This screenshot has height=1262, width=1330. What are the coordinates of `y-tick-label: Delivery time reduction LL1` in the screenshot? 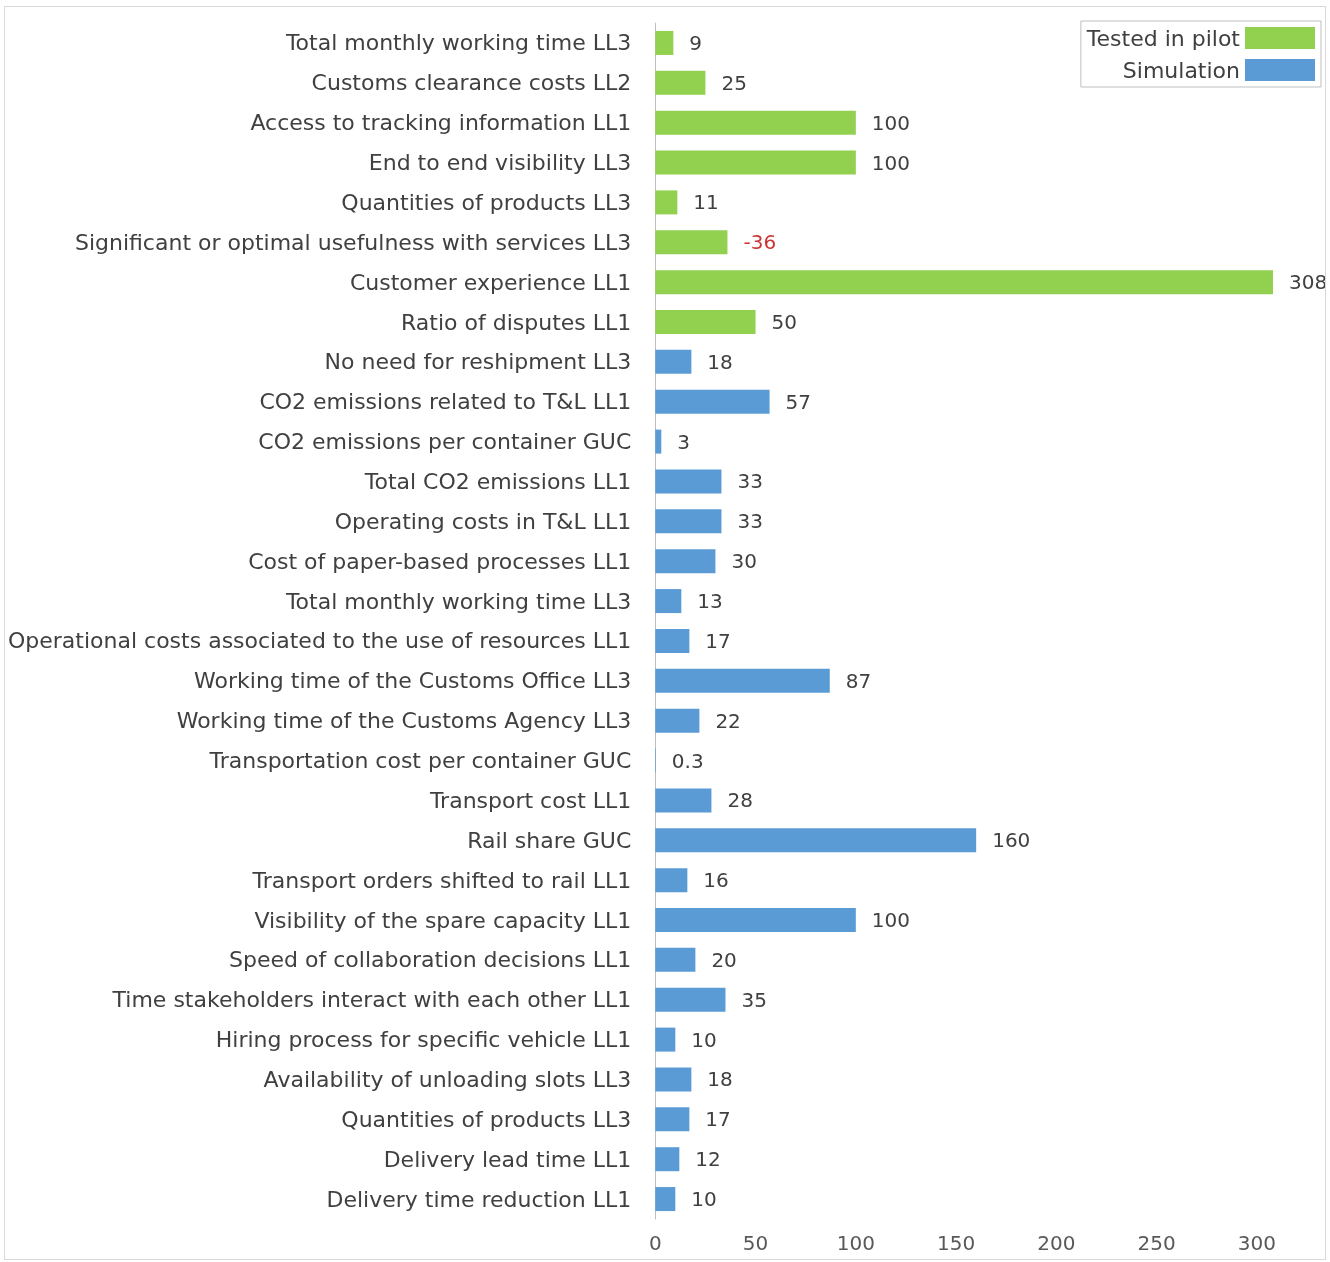 It's located at (479, 1199).